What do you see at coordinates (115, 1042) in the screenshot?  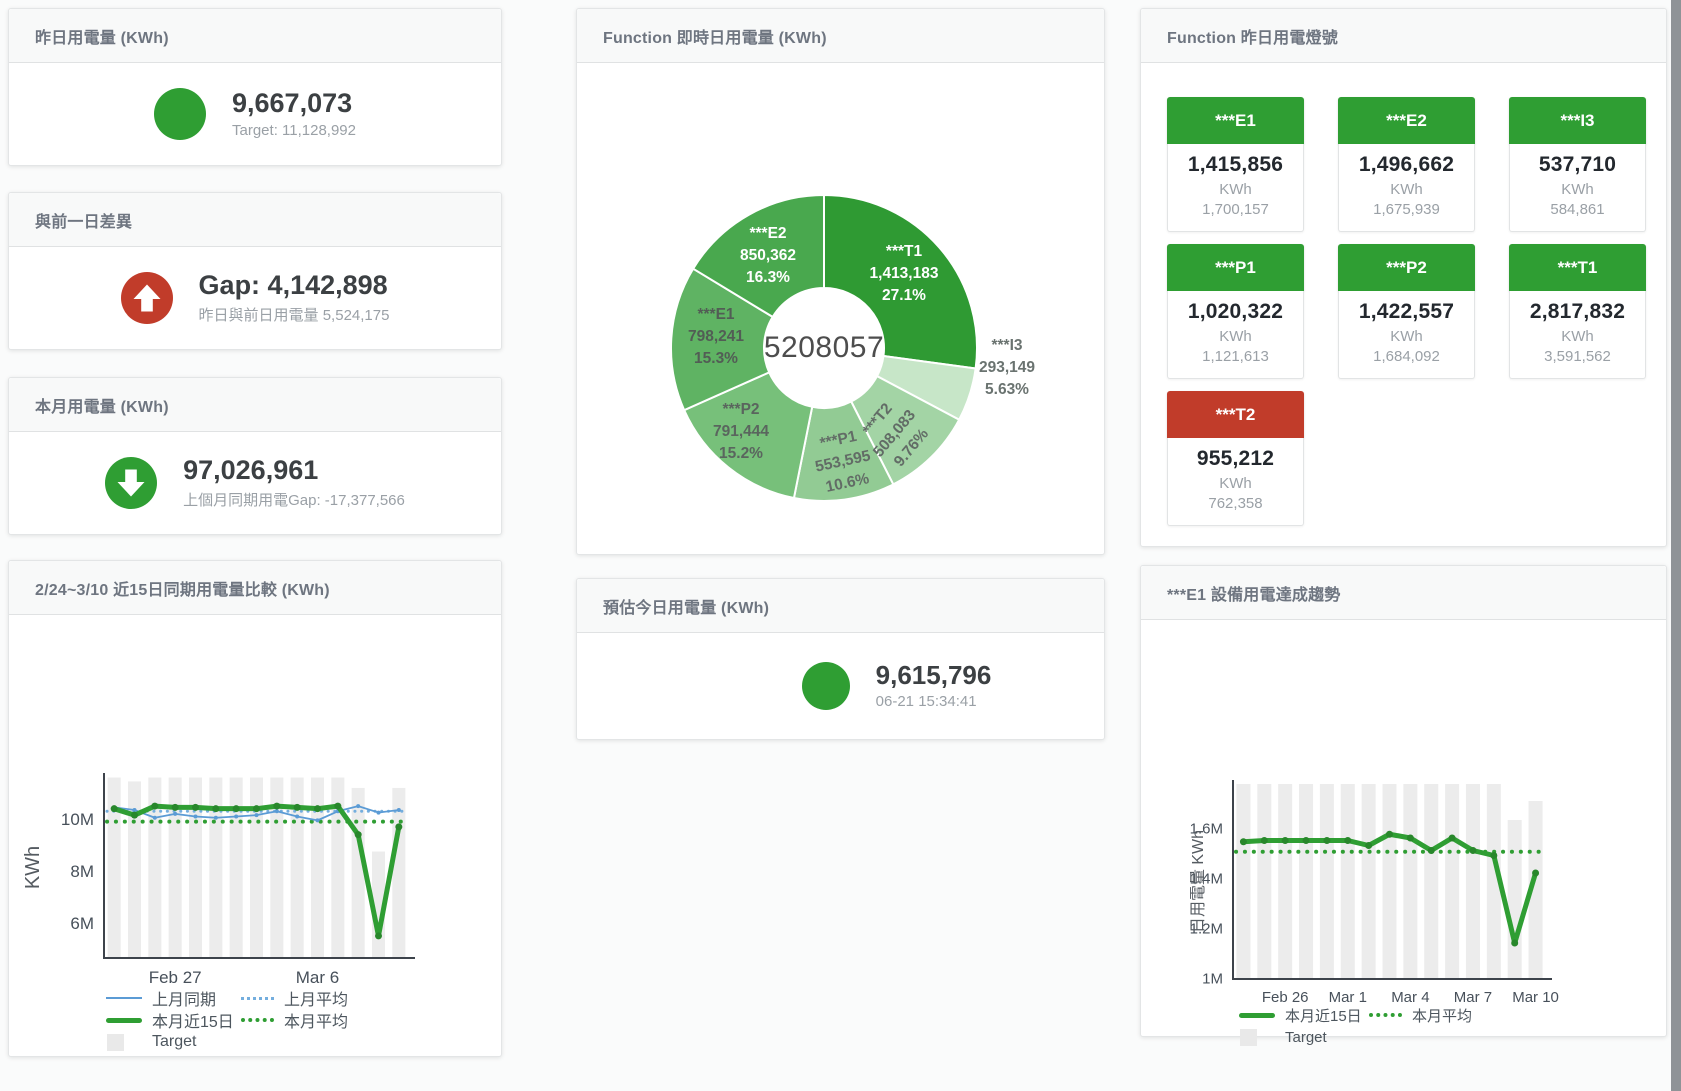 I see `sw-box-icon` at bounding box center [115, 1042].